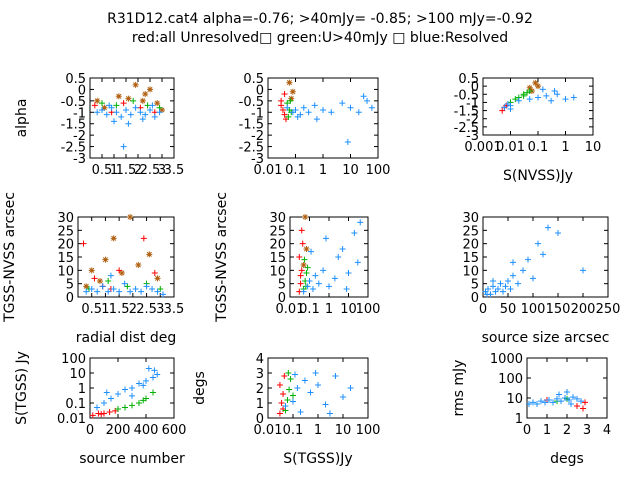 The width and height of the screenshot is (640, 480). What do you see at coordinates (75, 404) in the screenshot?
I see `y-tick-label: 0.1` at bounding box center [75, 404].